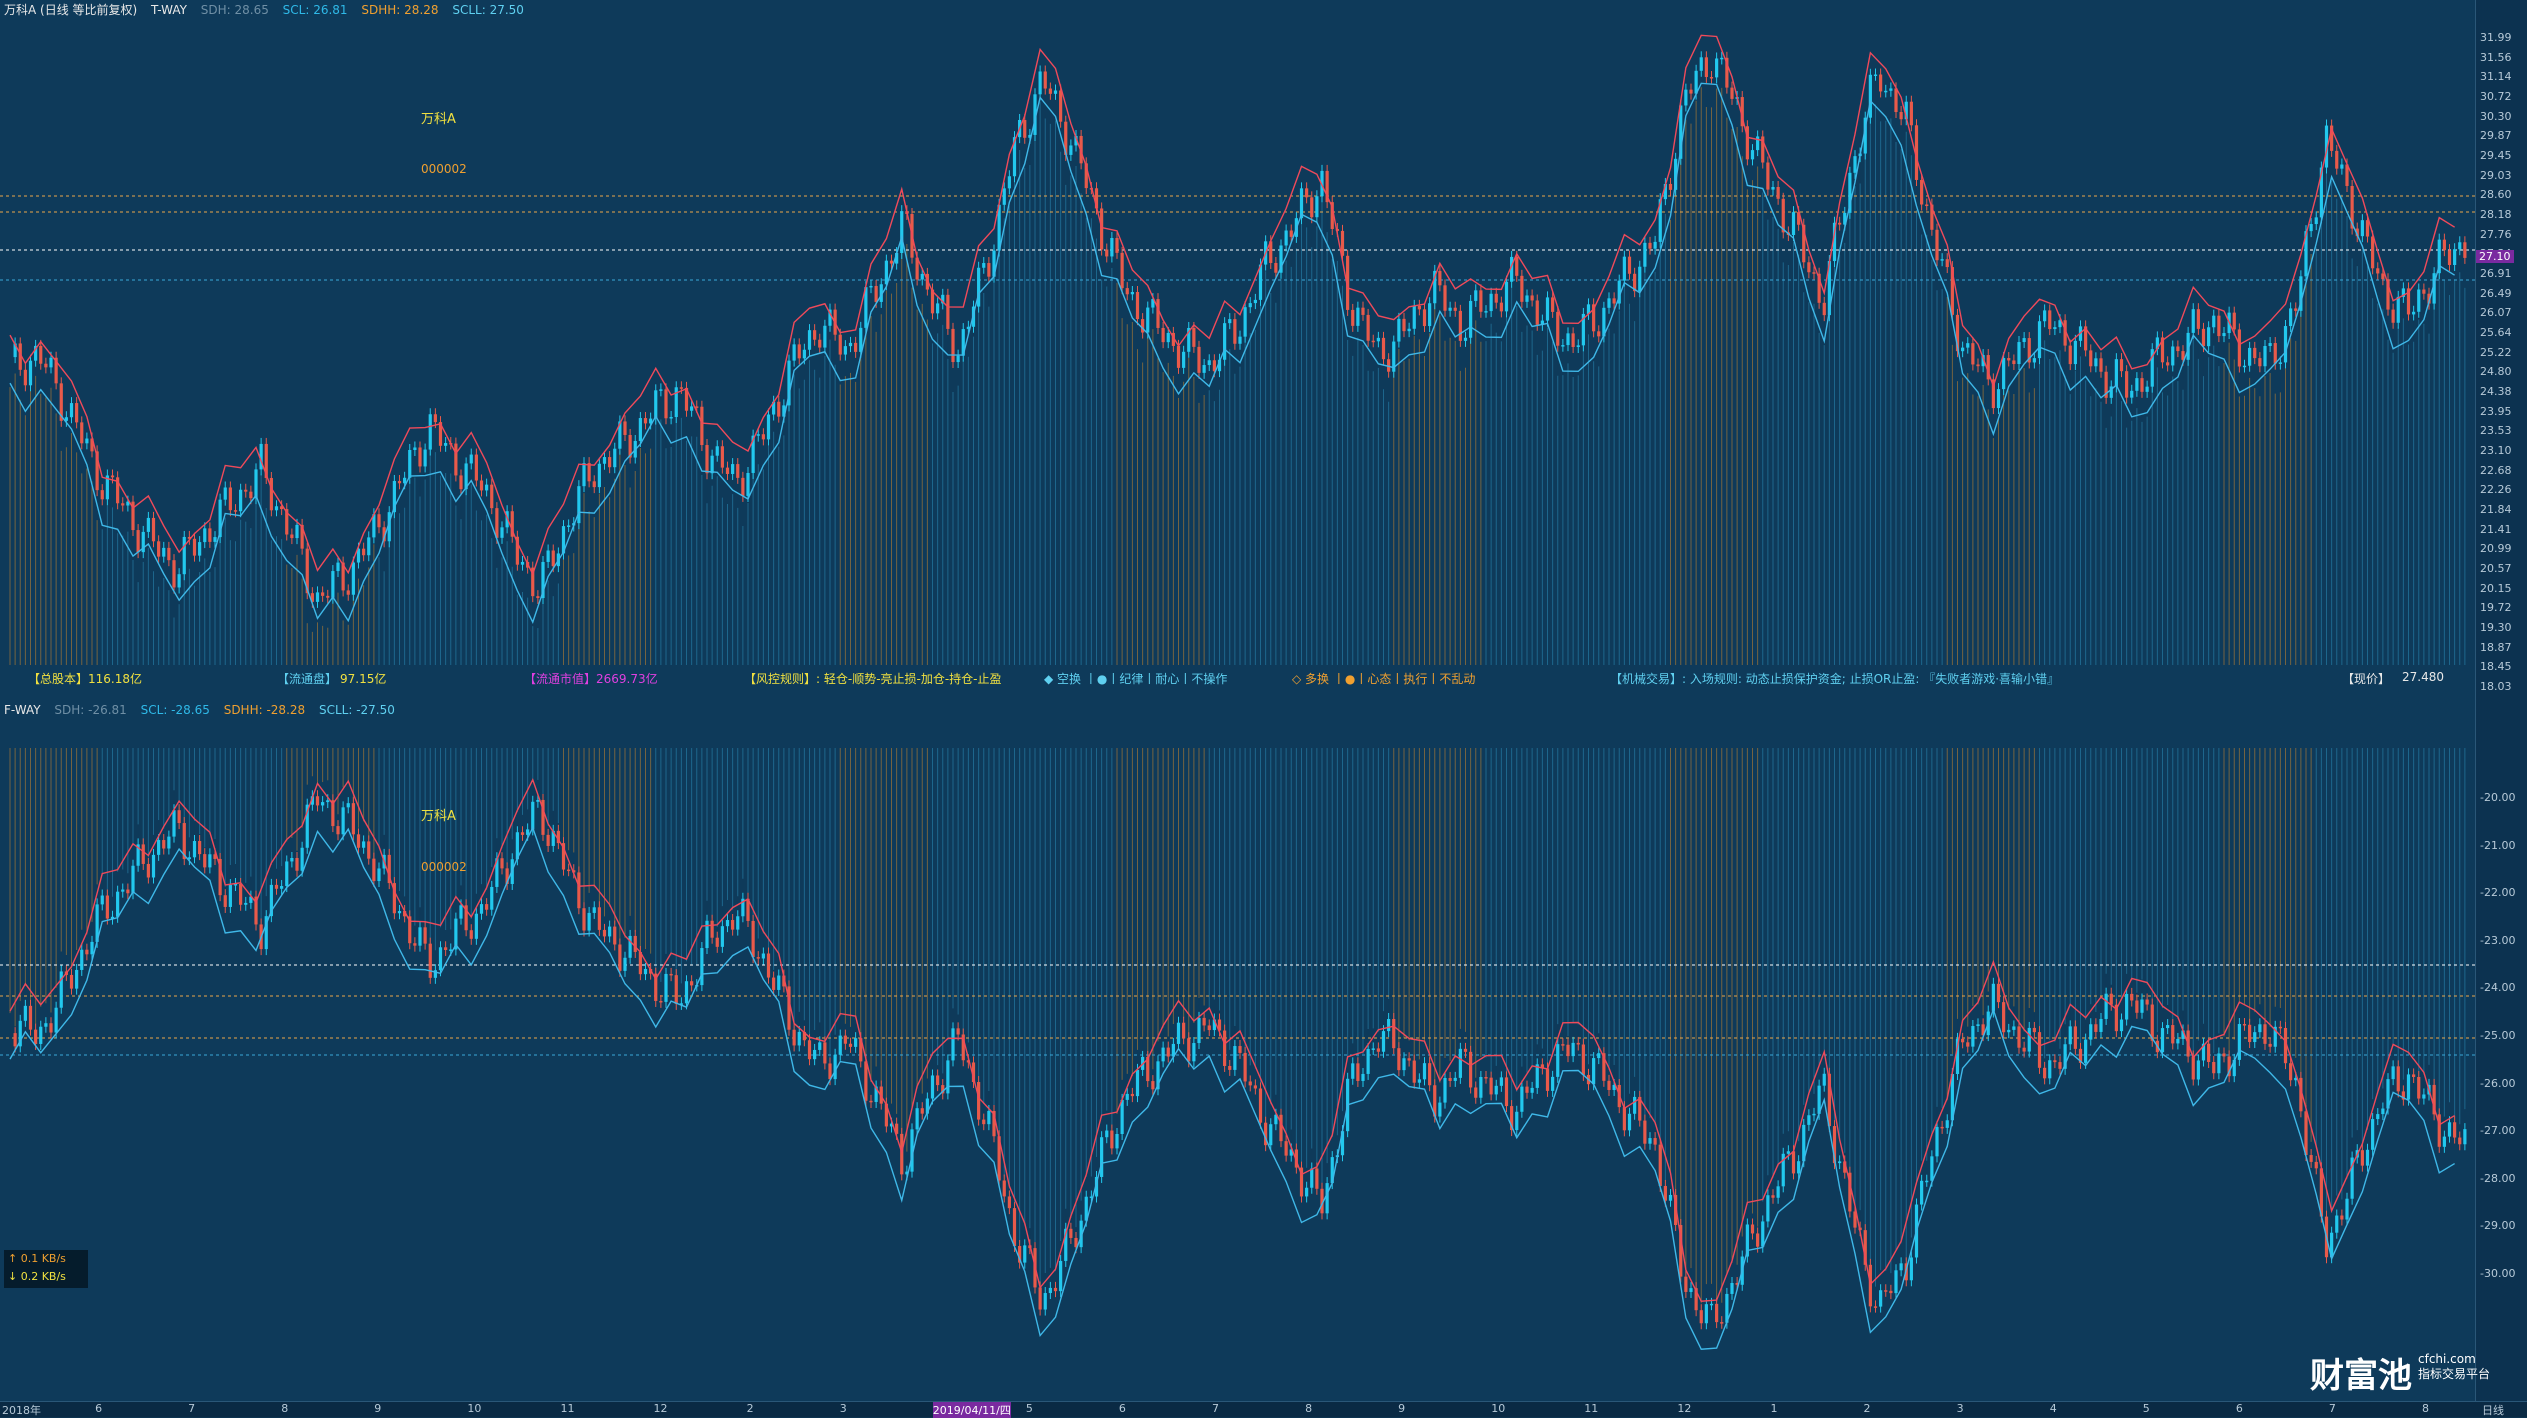 The image size is (2527, 1418). Describe the element at coordinates (2146, 1408) in the screenshot. I see `time-tick: 5` at that location.